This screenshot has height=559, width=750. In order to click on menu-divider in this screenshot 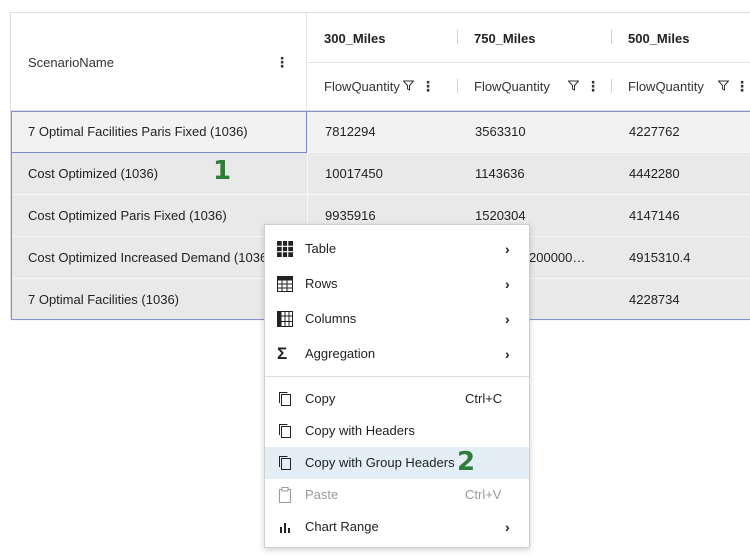, I will do `click(397, 376)`.